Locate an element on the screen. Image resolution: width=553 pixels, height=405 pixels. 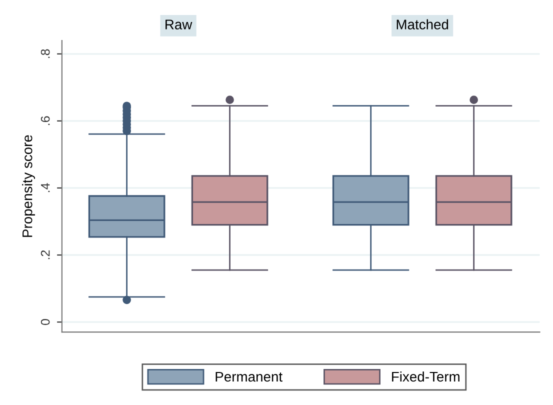
legend-label: Permanent is located at coordinates (249, 377).